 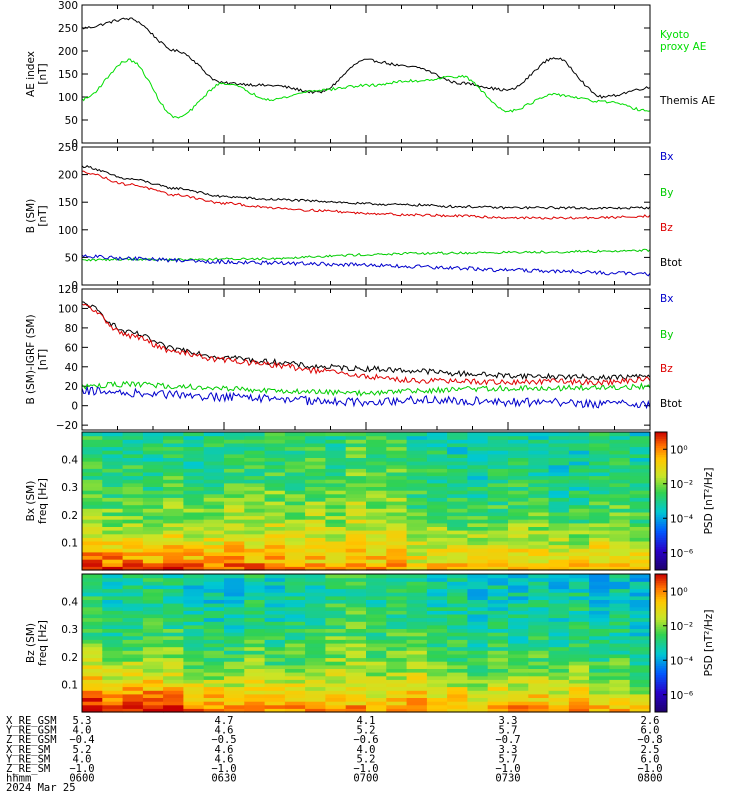 What do you see at coordinates (650, 731) in the screenshot?
I see `footer-value: 6.0` at bounding box center [650, 731].